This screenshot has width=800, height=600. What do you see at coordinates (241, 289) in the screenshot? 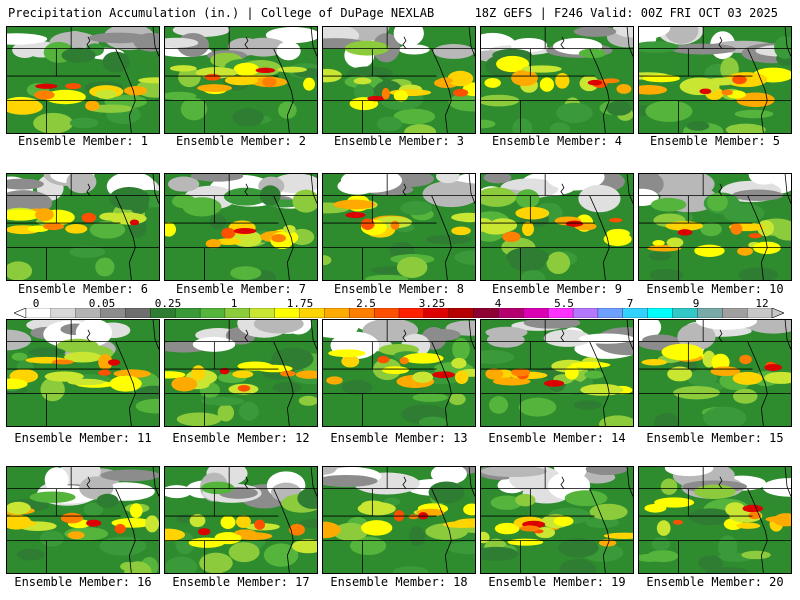
I see `ensemble-member-label: Ensemble Member: 7` at bounding box center [241, 289].